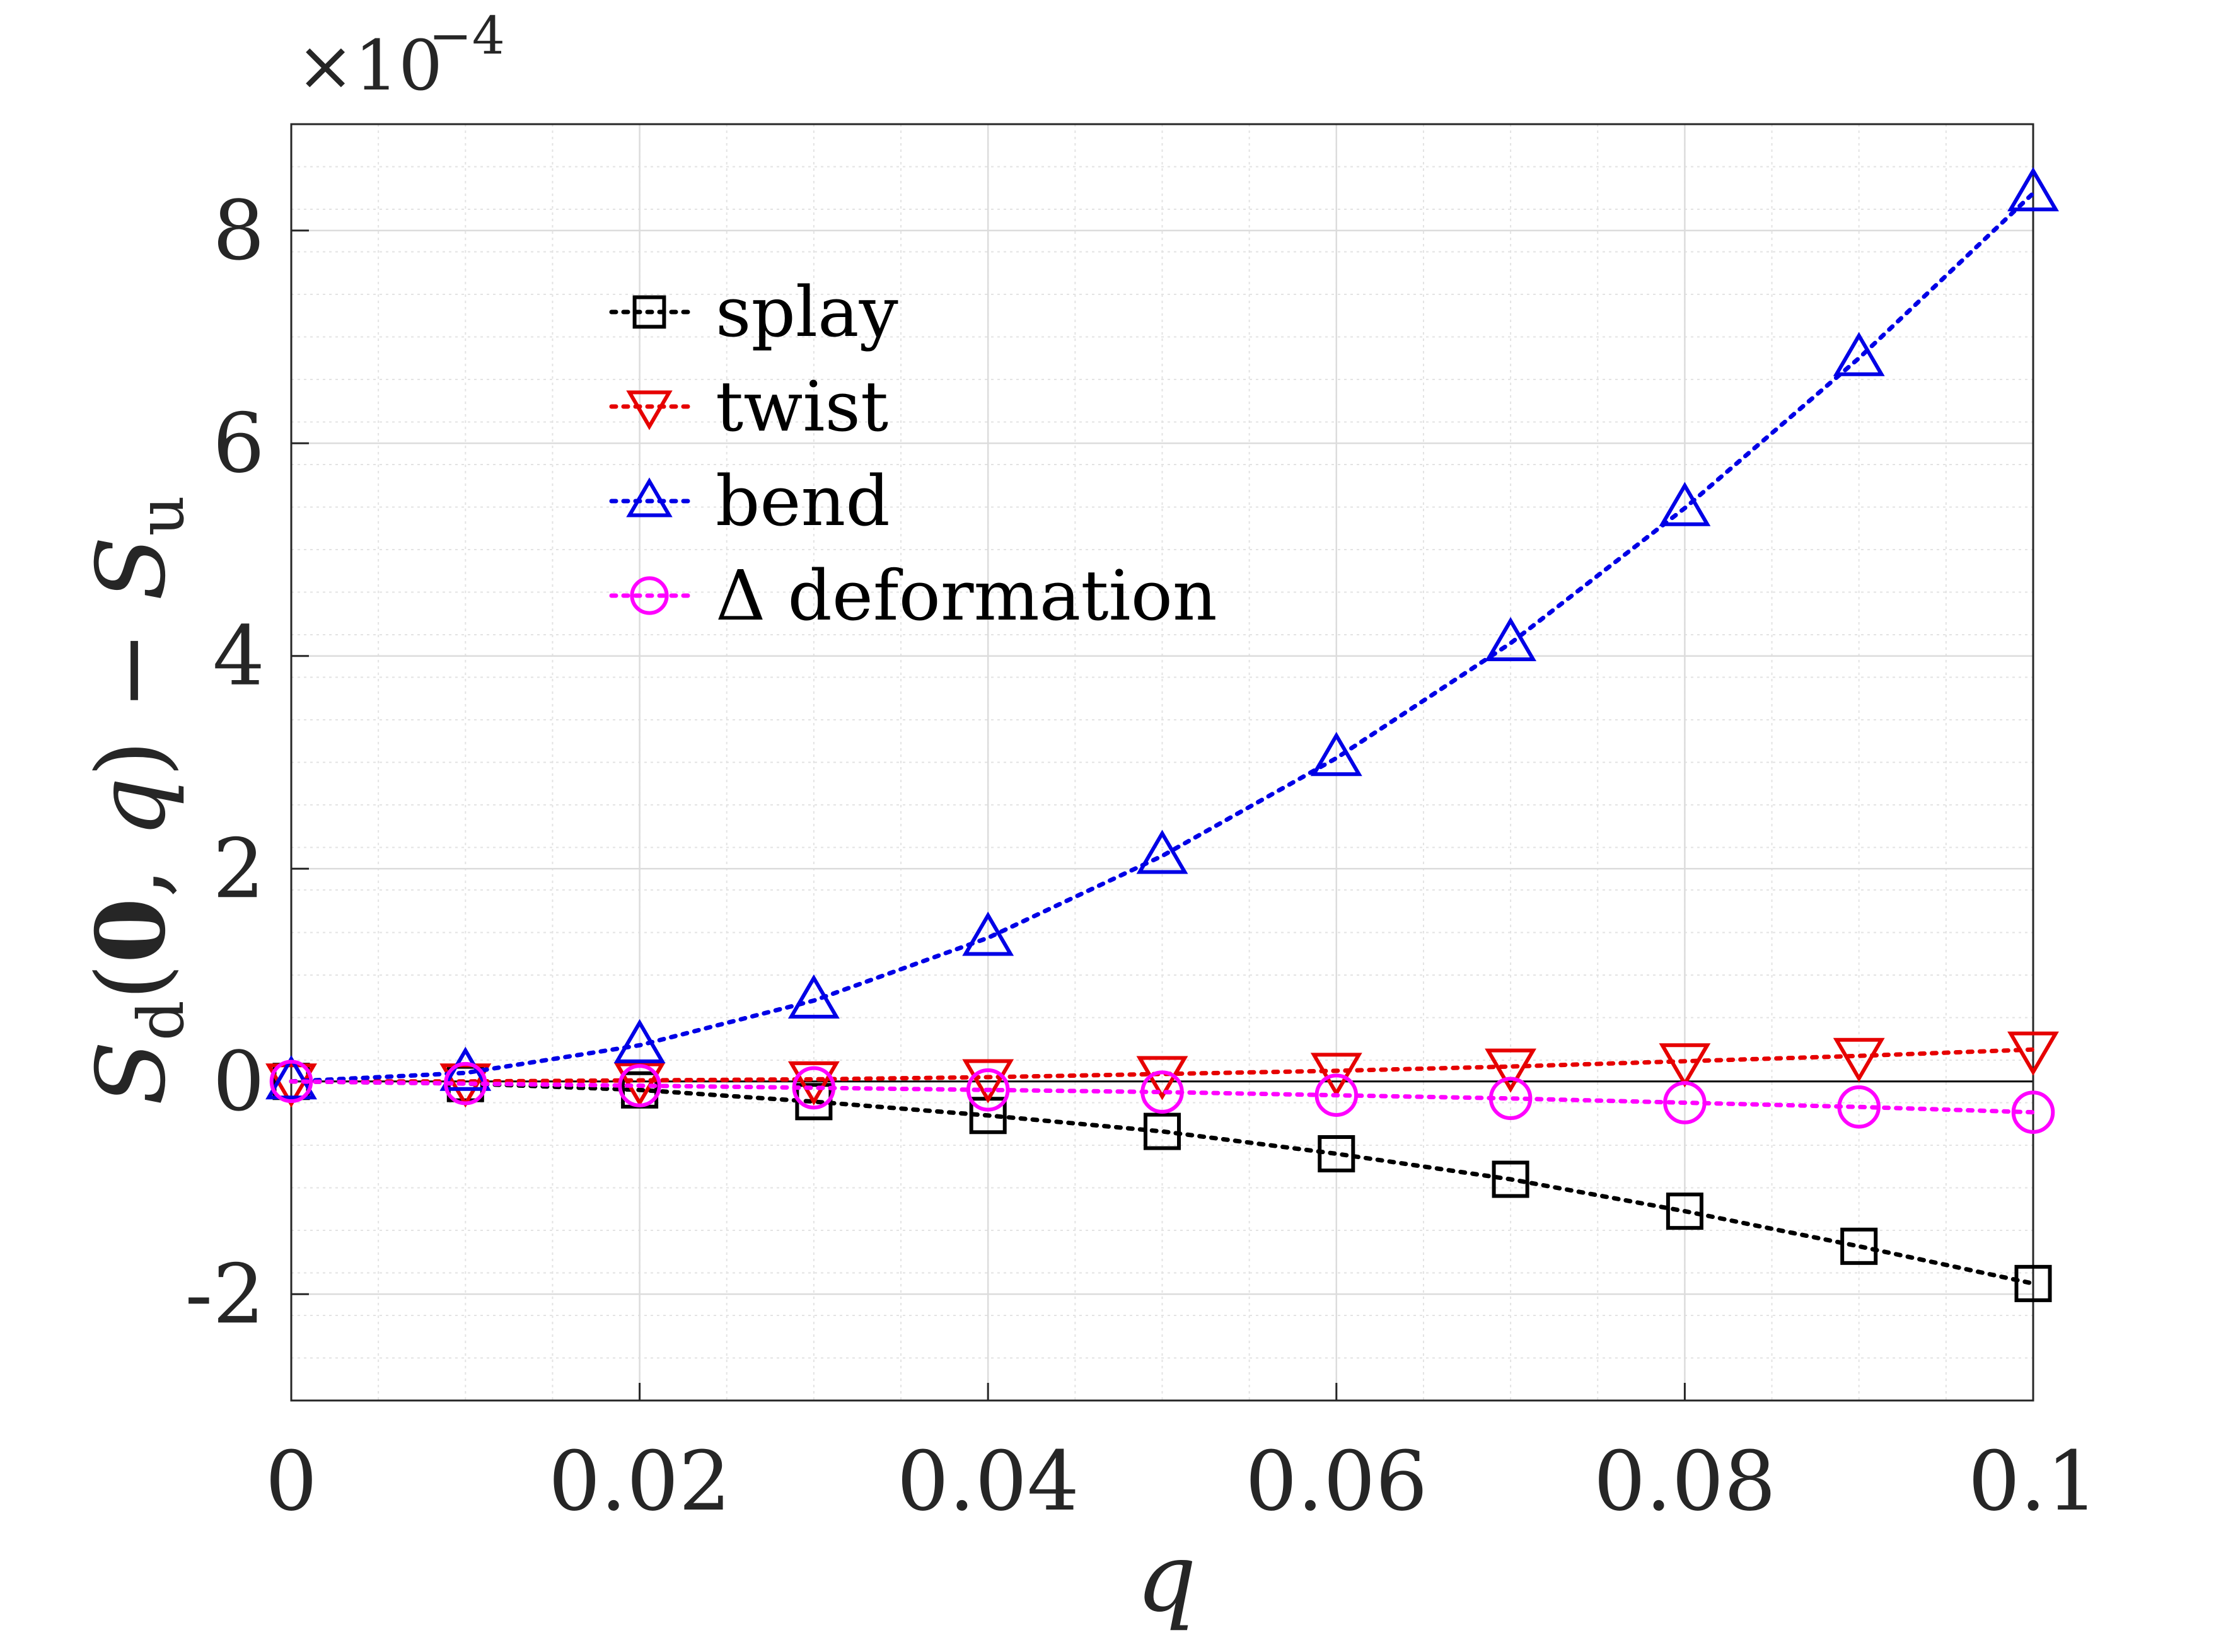 The image size is (2233, 1652). Describe the element at coordinates (467, 36) in the screenshot. I see `y-multiplier-exponent: −4` at that location.